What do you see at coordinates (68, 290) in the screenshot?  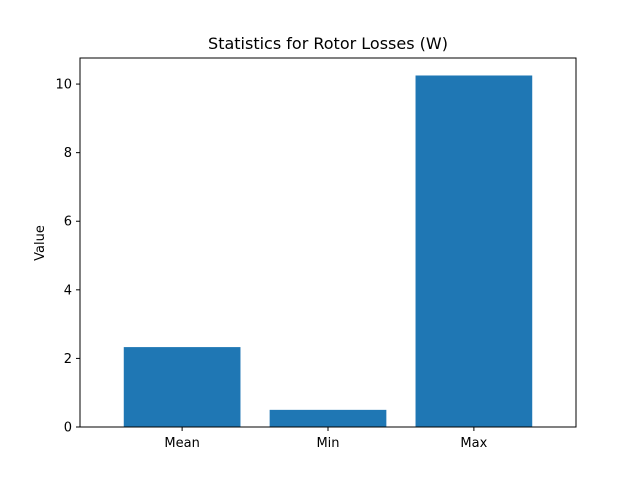 I see `y-tick-label: 4` at bounding box center [68, 290].